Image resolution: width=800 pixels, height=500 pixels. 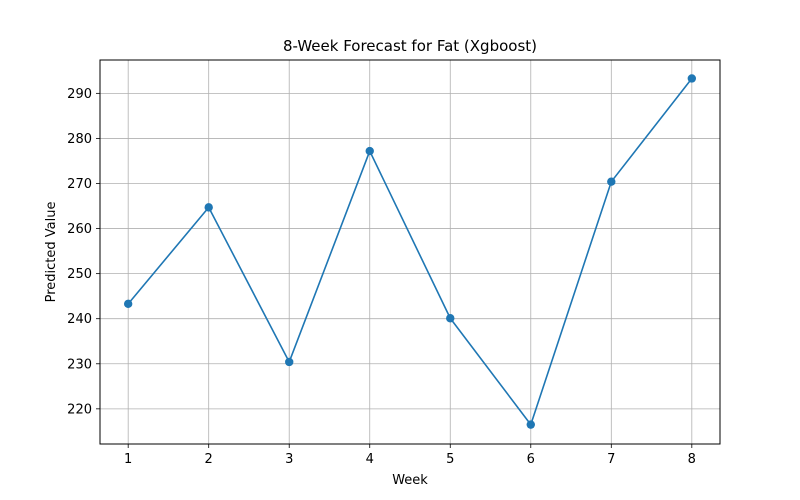 I want to click on x-tick-label: 4, so click(x=370, y=459).